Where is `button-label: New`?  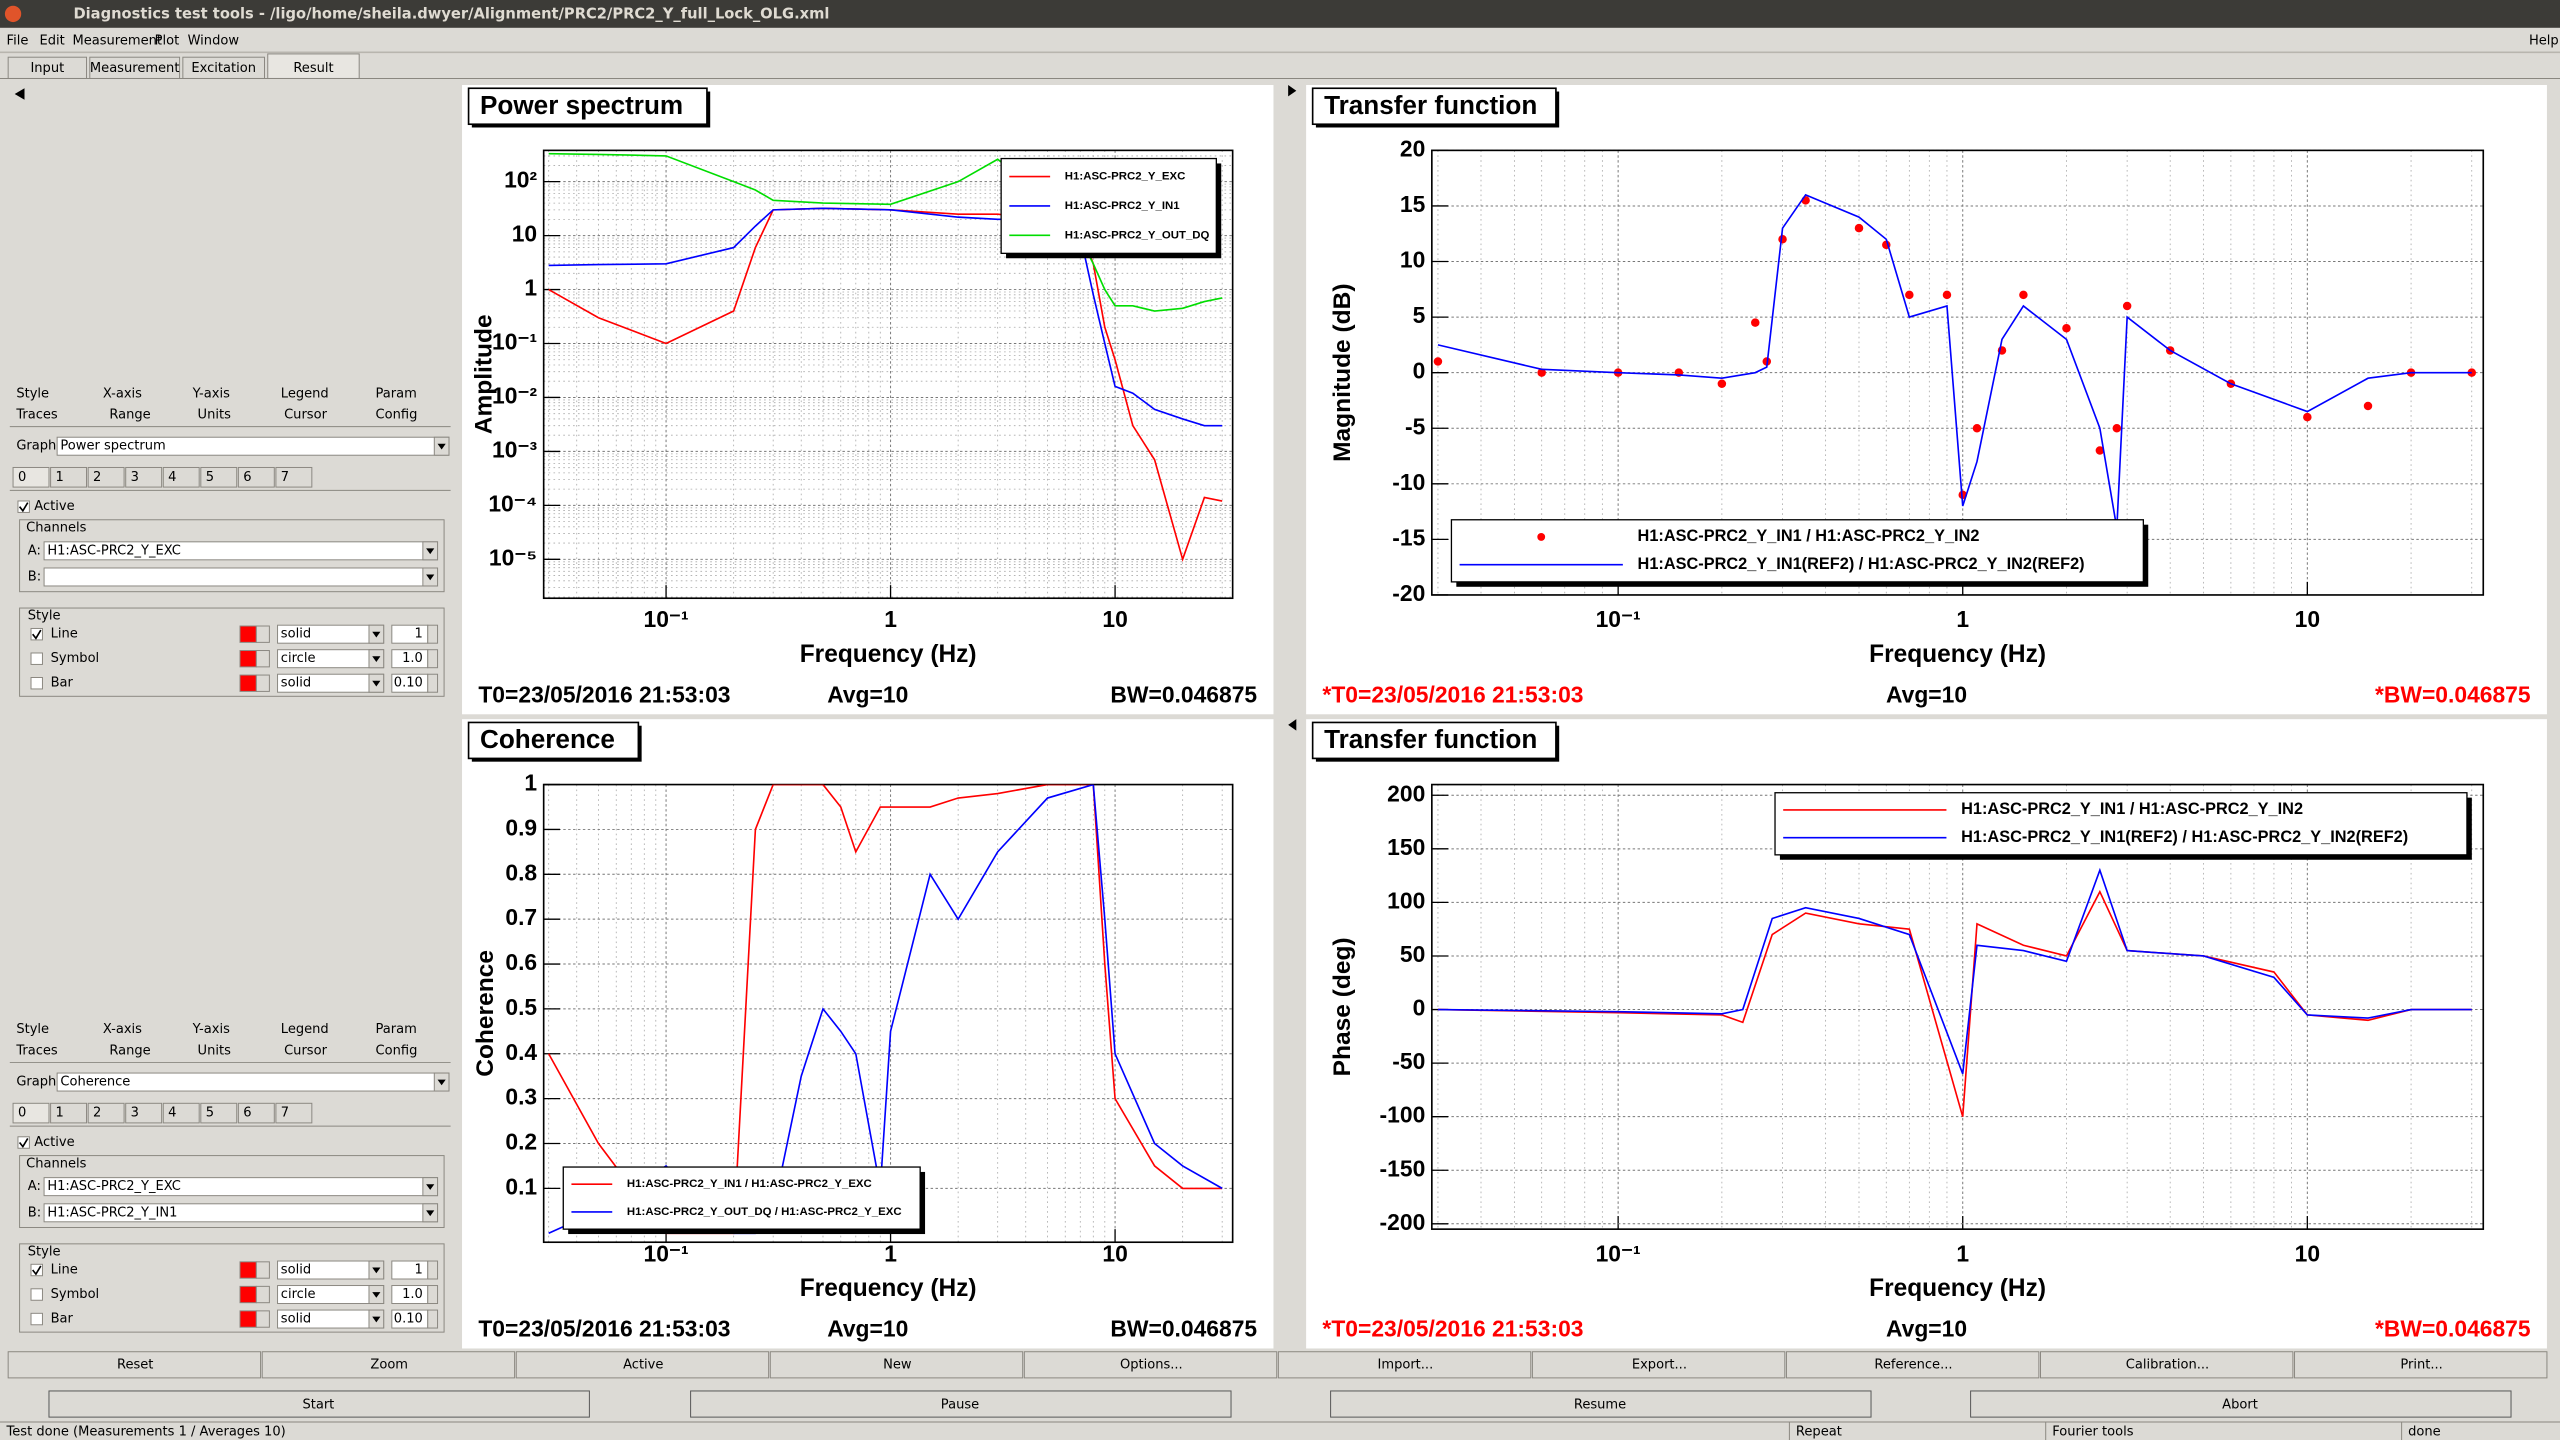 button-label: New is located at coordinates (897, 1364).